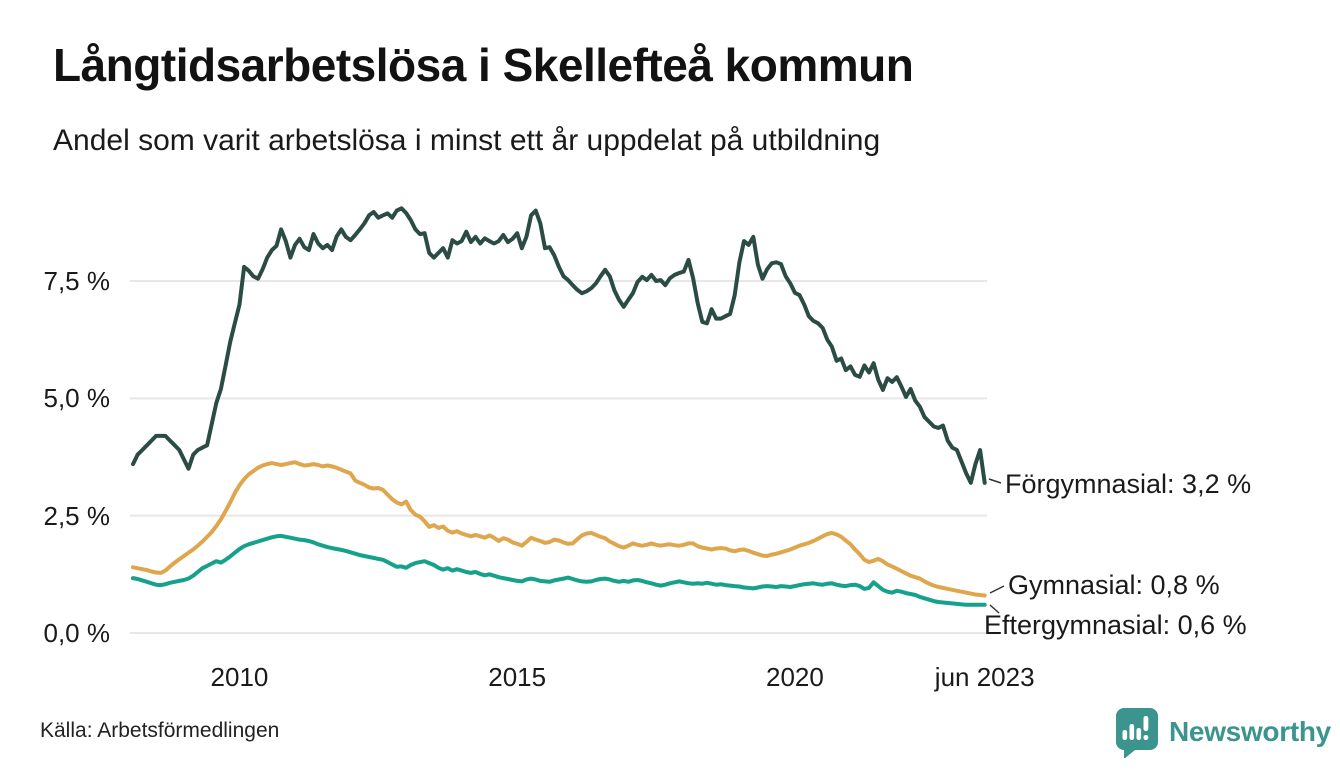 This screenshot has height=780, width=1340. What do you see at coordinates (1250, 731) in the screenshot?
I see `brand-name: Newsworthy` at bounding box center [1250, 731].